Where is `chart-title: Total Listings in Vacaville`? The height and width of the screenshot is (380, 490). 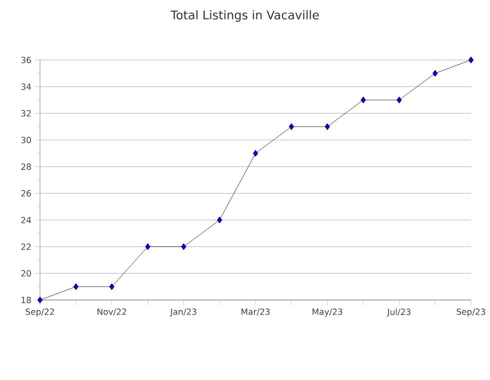
chart-title: Total Listings in Vacaville is located at coordinates (244, 16).